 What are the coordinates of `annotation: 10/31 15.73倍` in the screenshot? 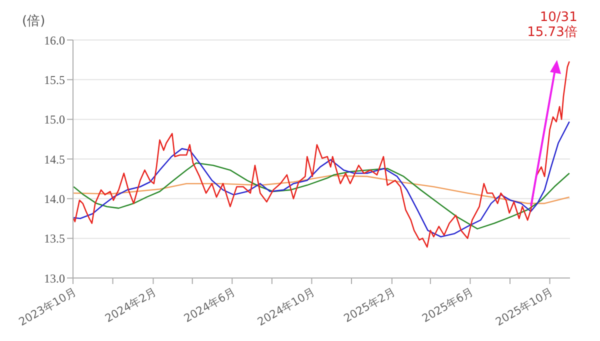 It's located at (552, 25).